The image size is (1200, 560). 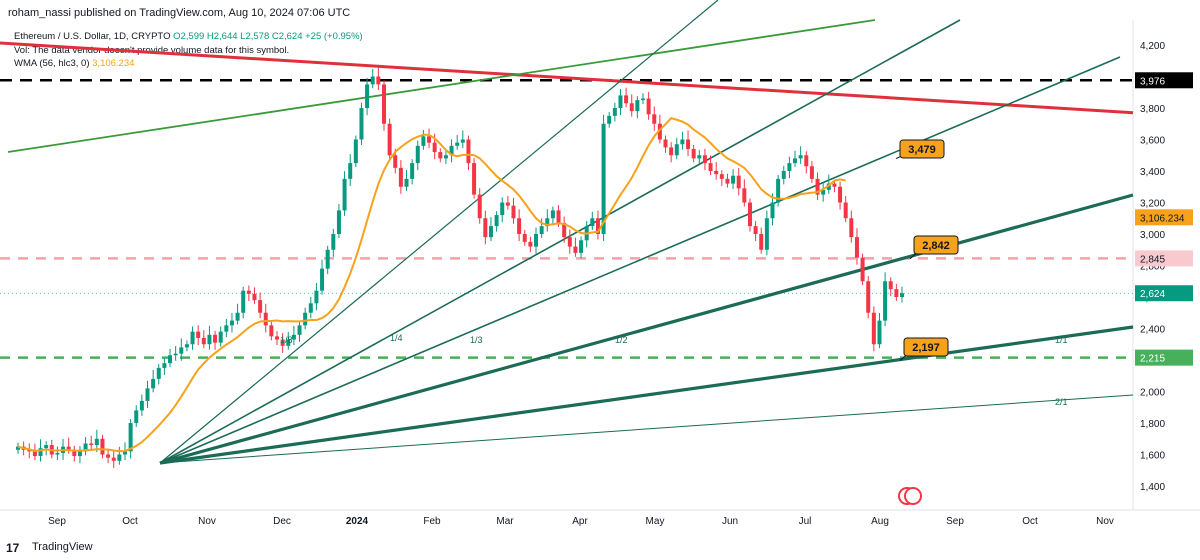 What do you see at coordinates (188, 64) in the screenshot?
I see `legend-wma-row: WMA (56, hlc3, 0) 3,106.234` at bounding box center [188, 64].